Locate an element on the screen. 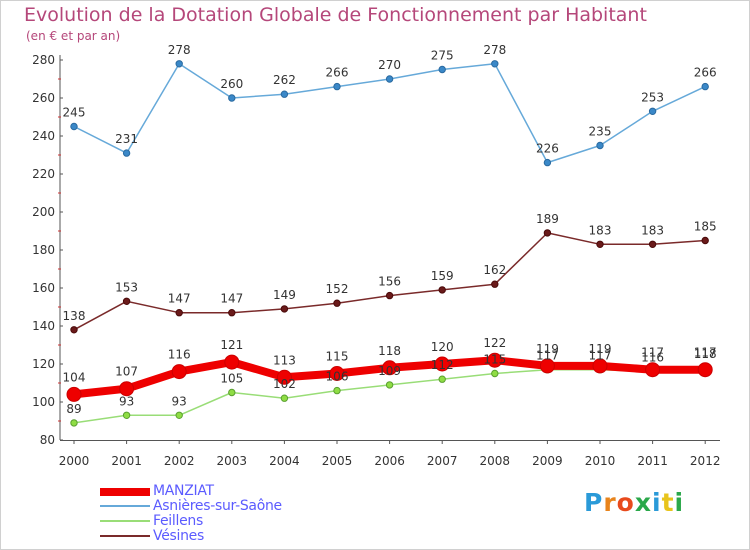 The image size is (750, 550). chart-subtitle: (en € et par an) is located at coordinates (73, 36).